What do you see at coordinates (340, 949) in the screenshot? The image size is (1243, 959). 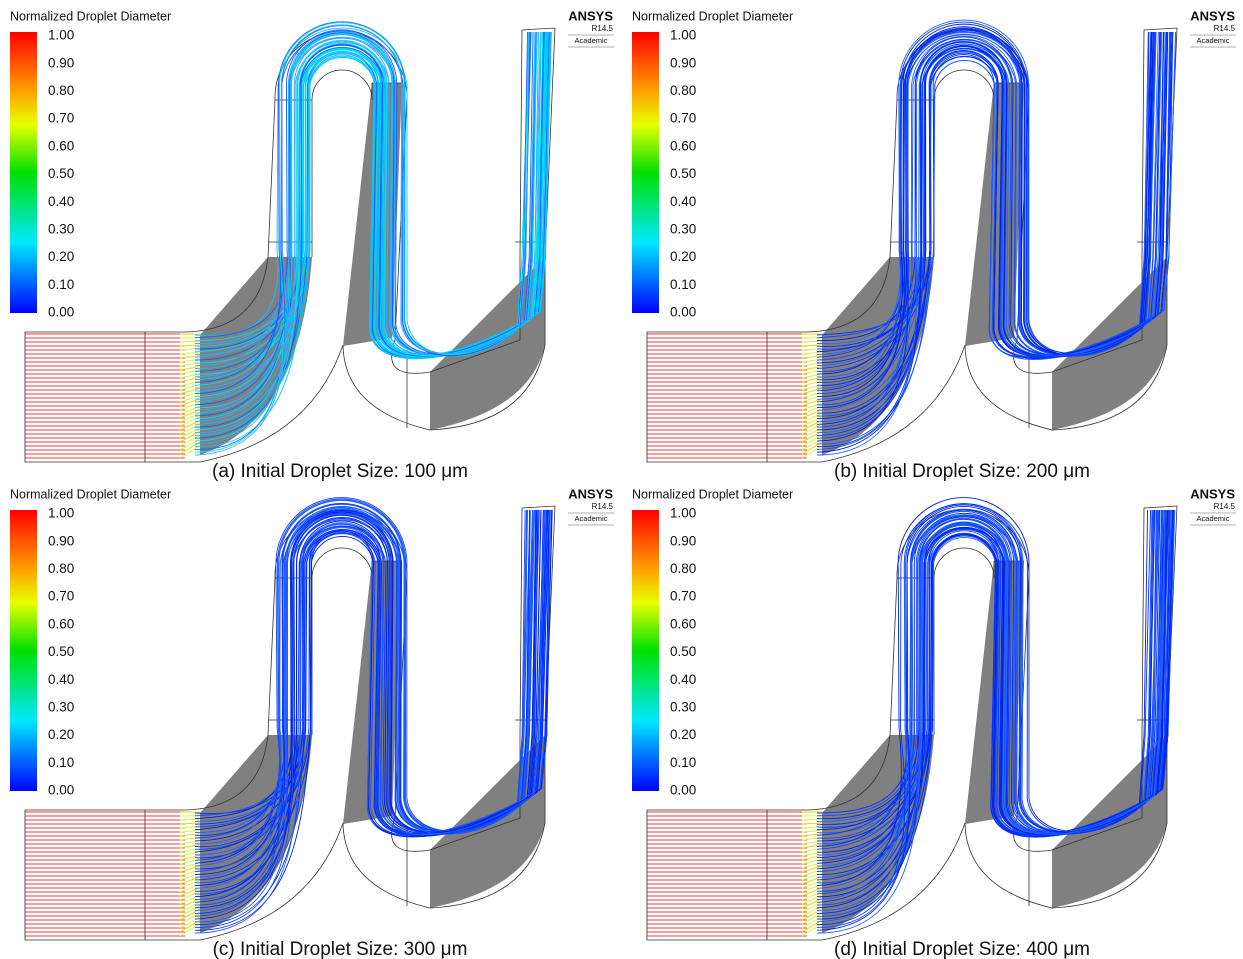 I see `caption: (c) Initial Droplet Size: 300 μm` at bounding box center [340, 949].